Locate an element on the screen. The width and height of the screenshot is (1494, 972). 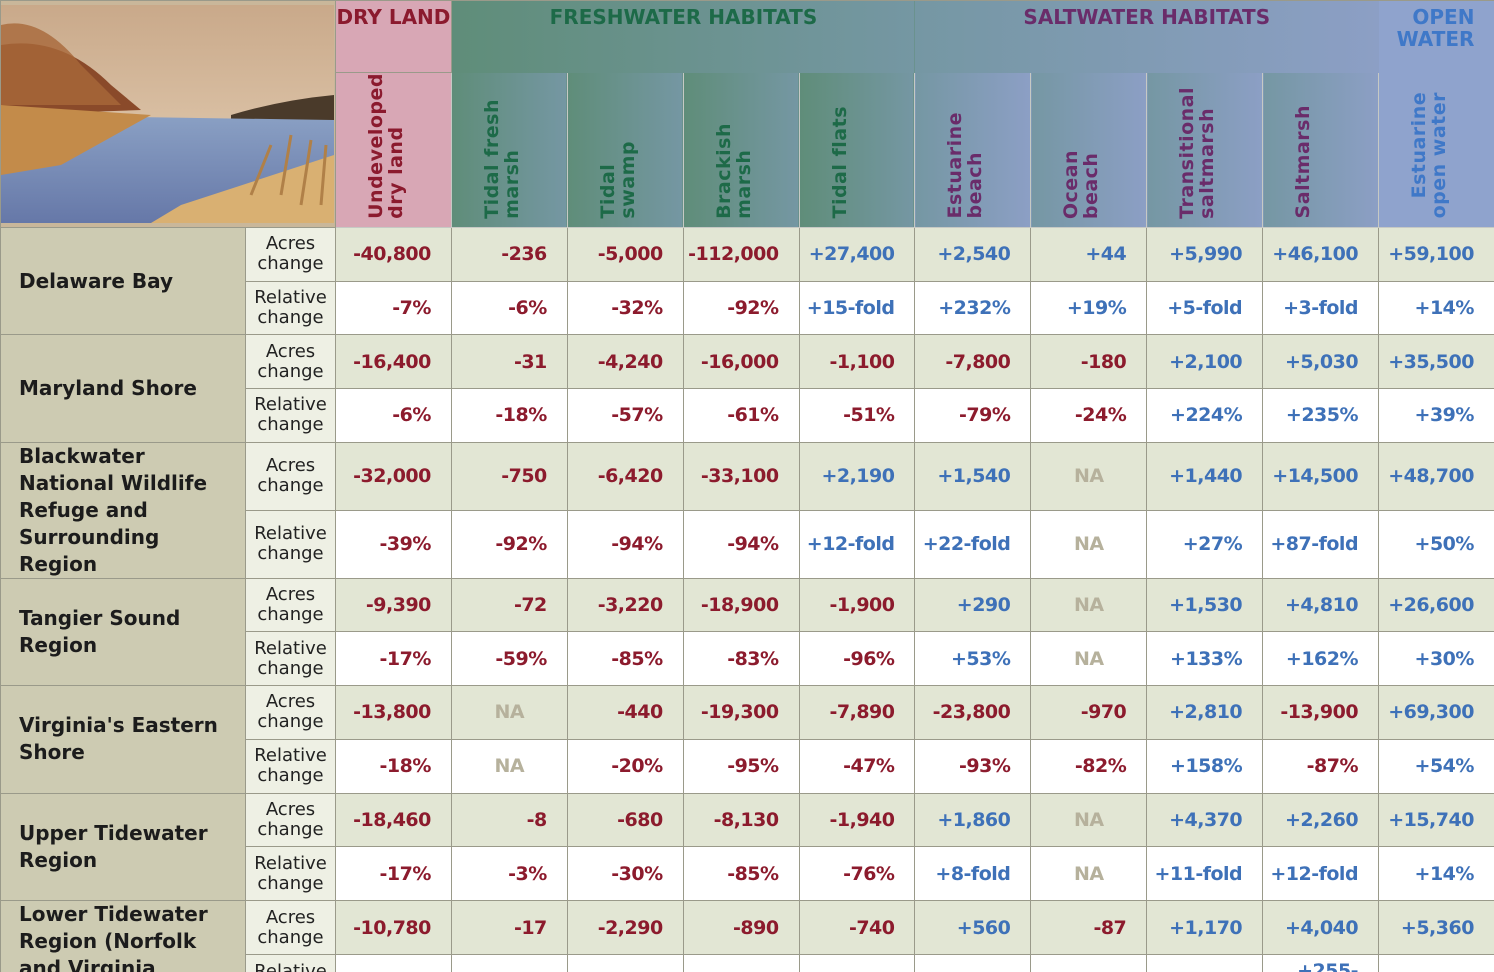
column-label-line: saltmarsh is located at coordinates (1207, 163).